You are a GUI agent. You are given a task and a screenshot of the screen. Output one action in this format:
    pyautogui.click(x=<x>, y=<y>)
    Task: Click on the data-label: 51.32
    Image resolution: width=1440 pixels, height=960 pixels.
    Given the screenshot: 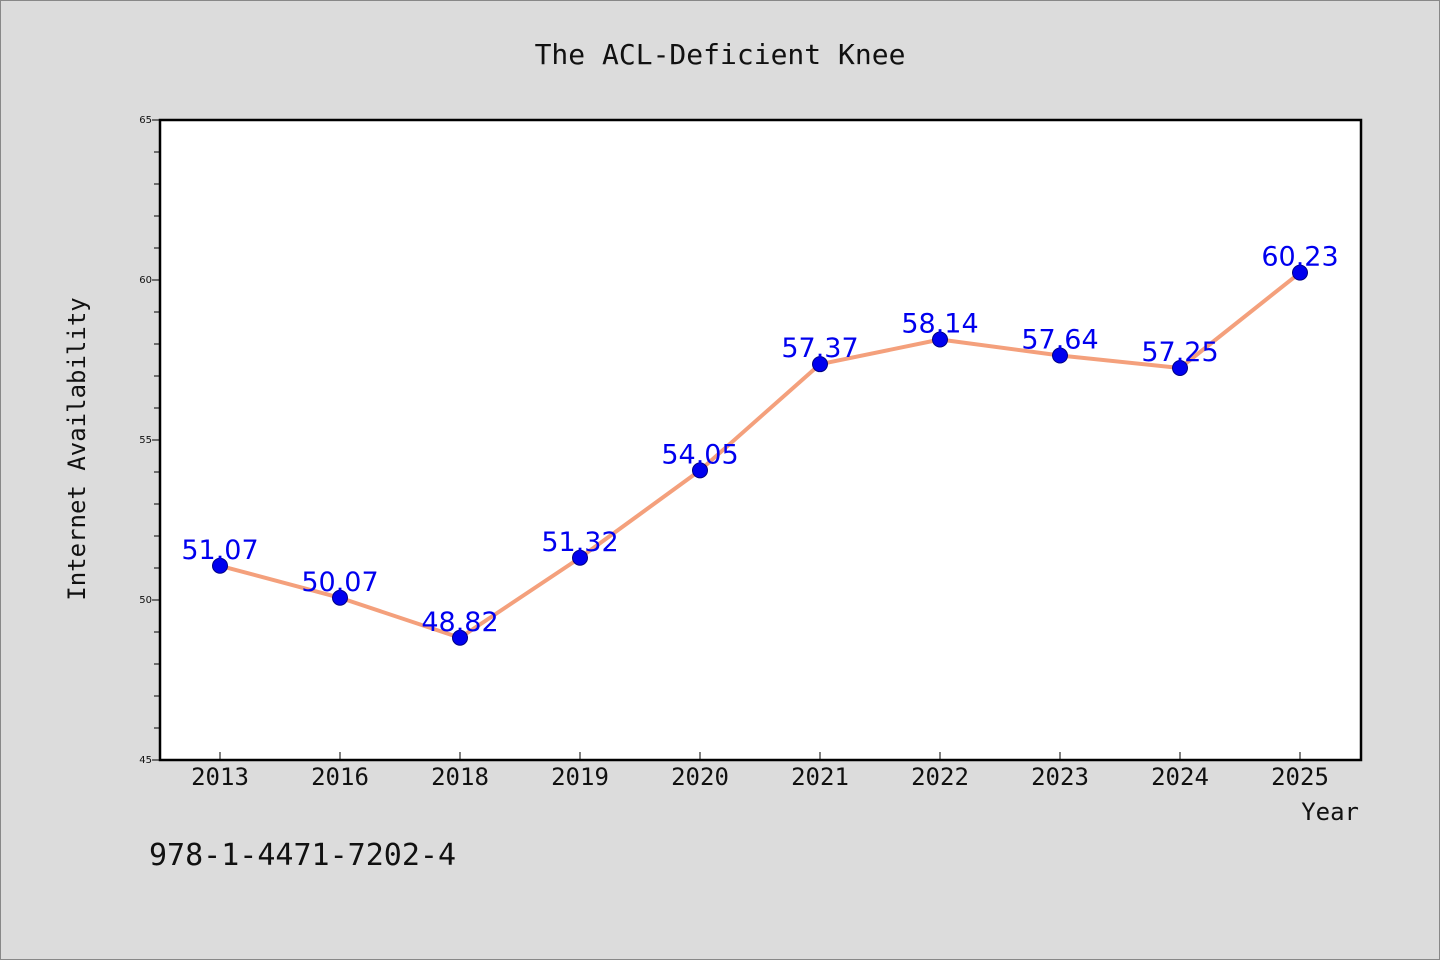 What is the action you would take?
    pyautogui.click(x=579, y=542)
    